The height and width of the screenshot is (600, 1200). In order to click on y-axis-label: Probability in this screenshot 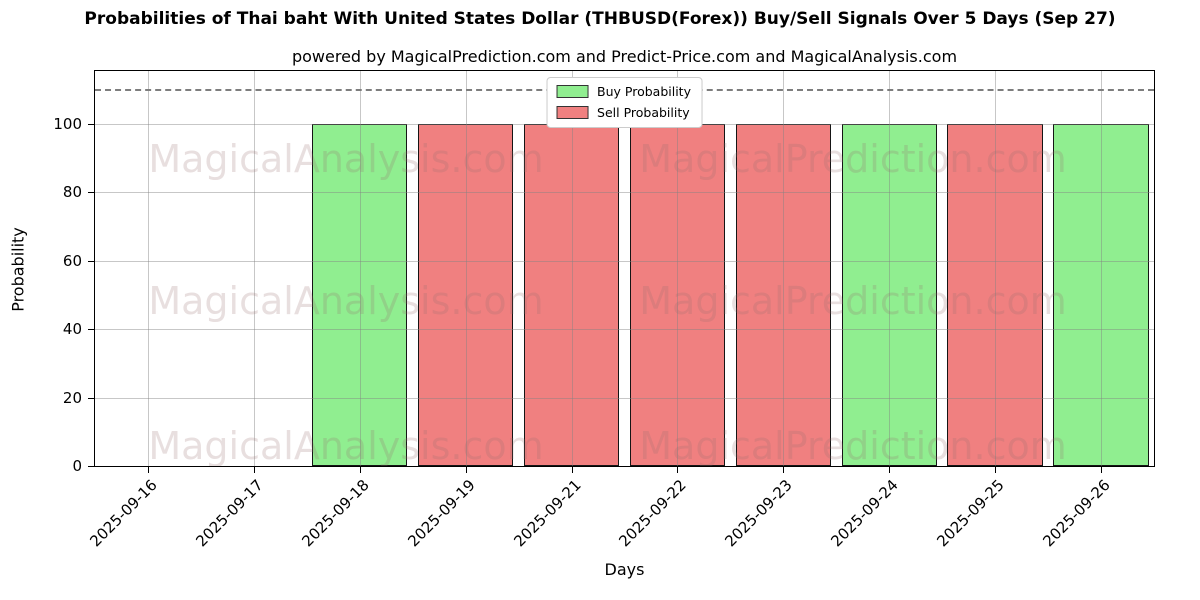, I will do `click(18, 269)`.